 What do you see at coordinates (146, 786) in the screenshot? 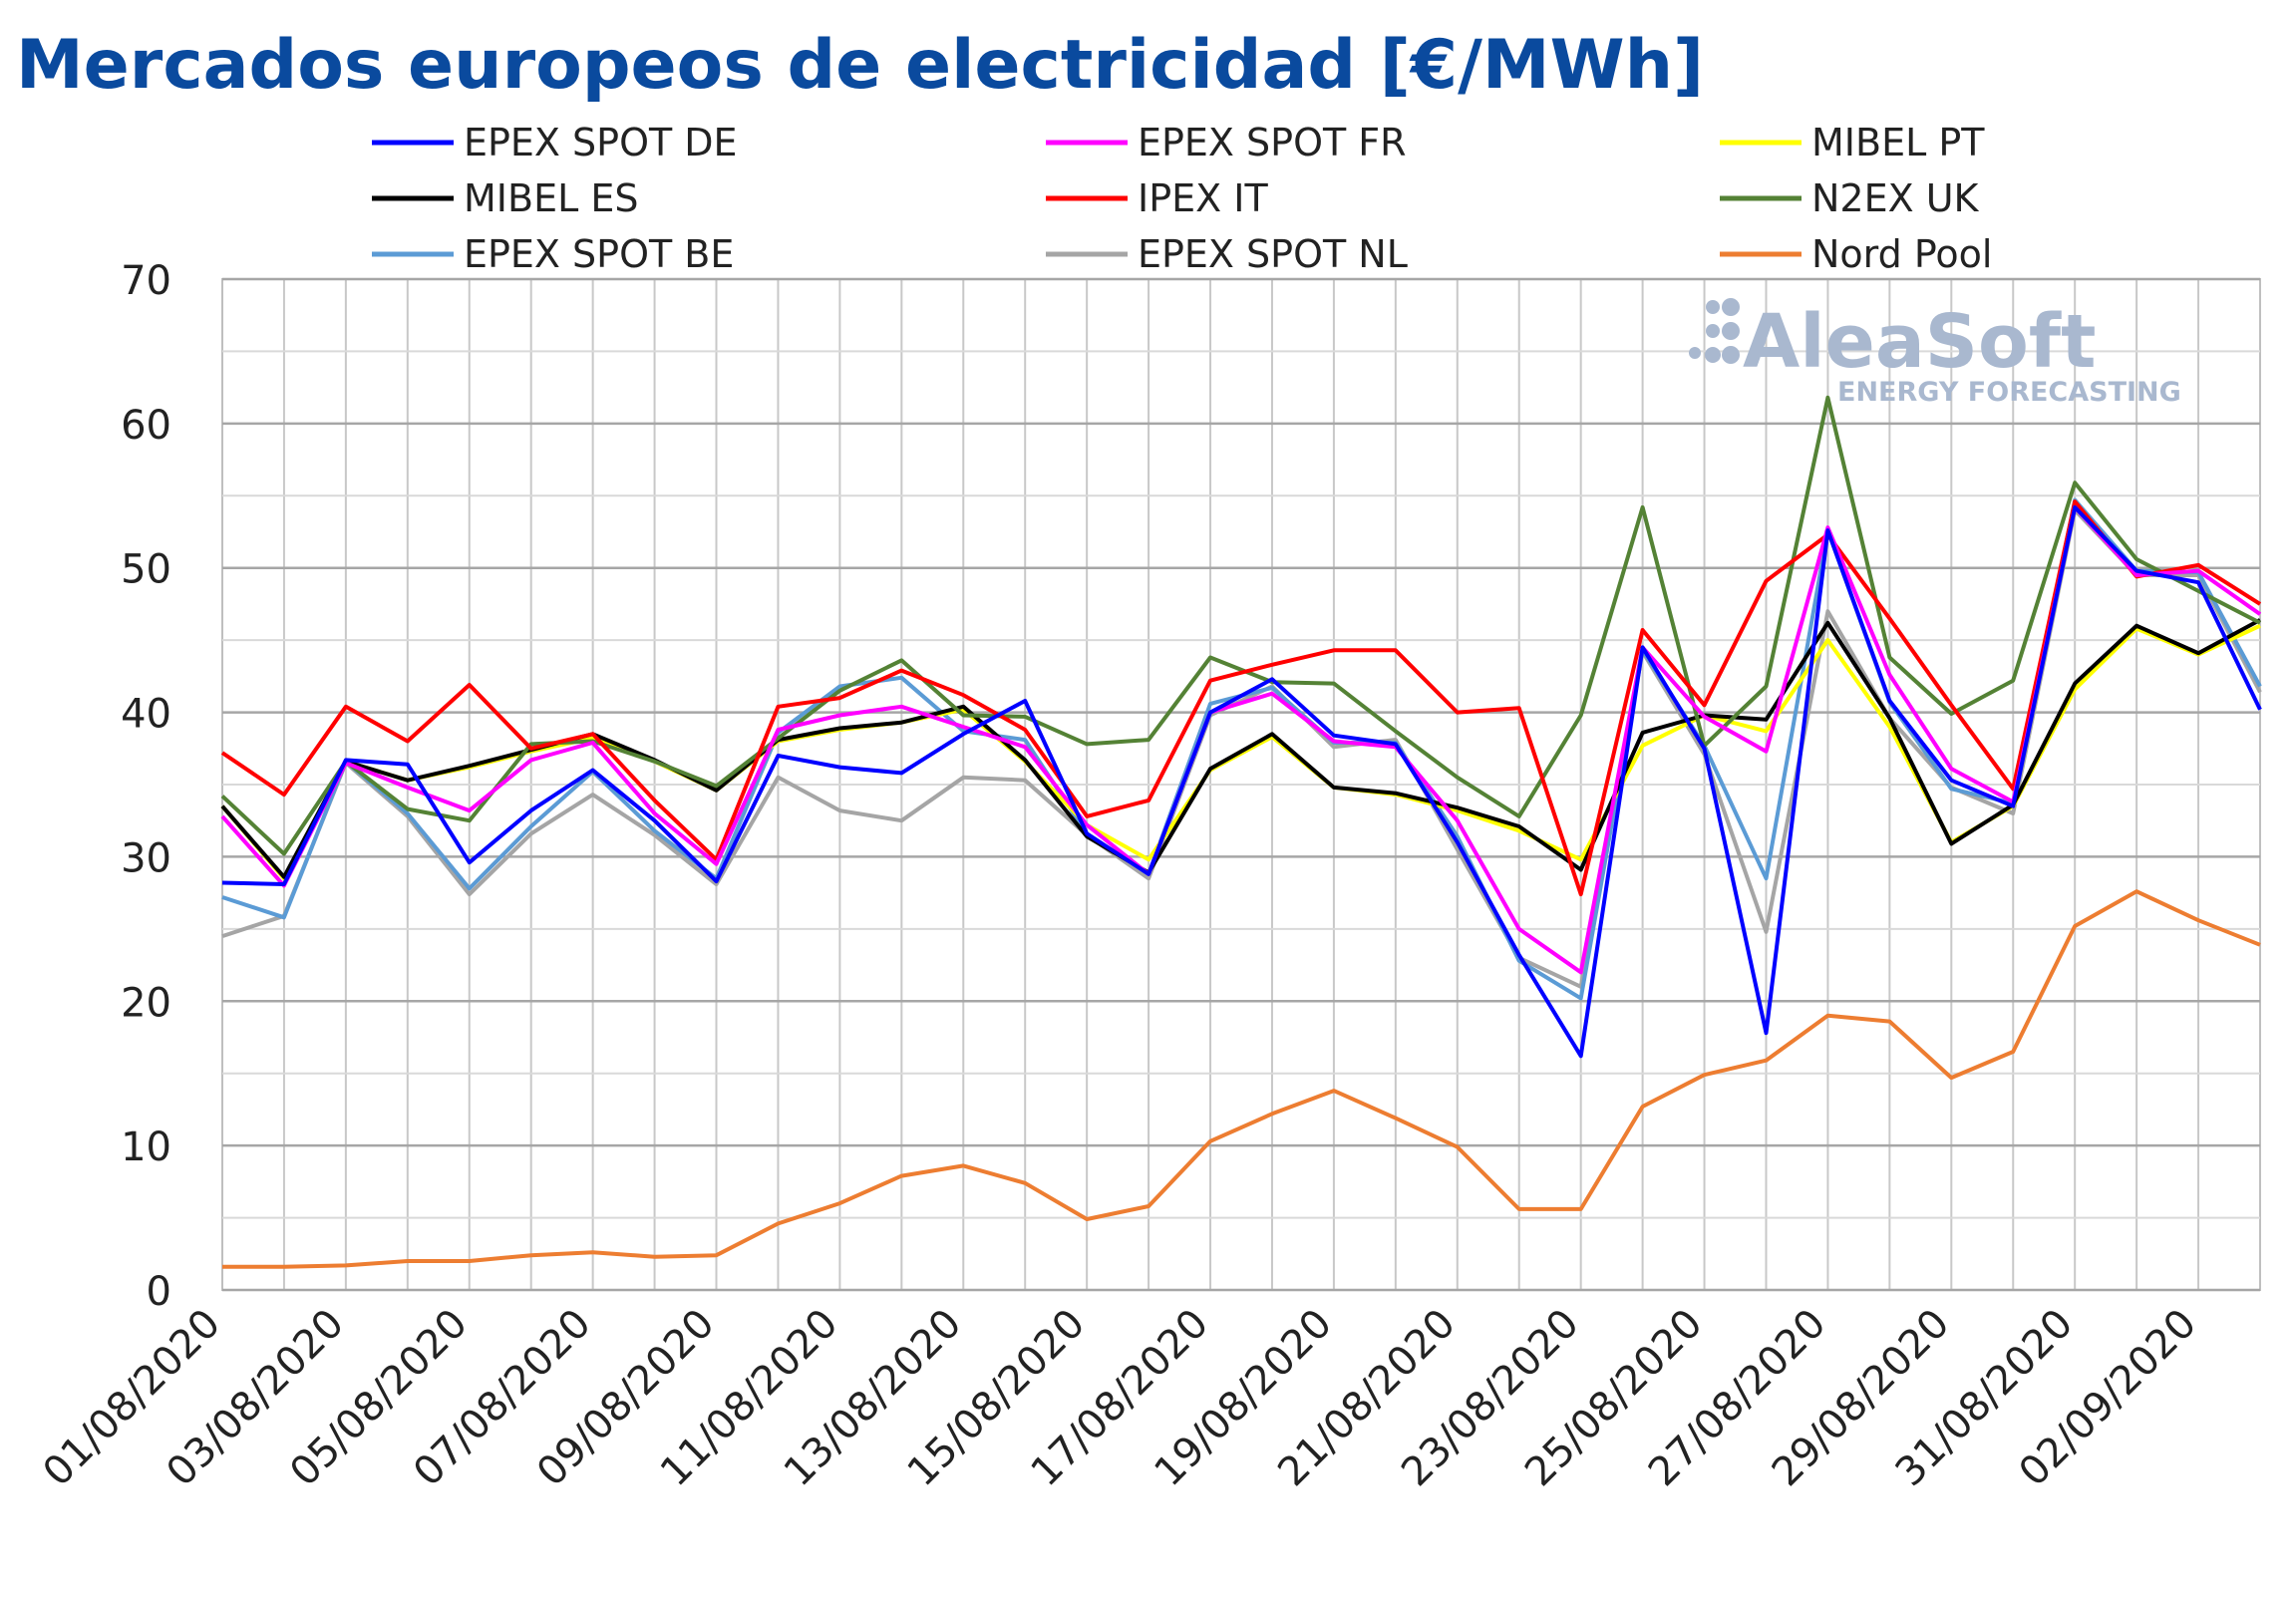
I see `y-axis-ticks: 0 10 20 30 40 50 60 70` at bounding box center [146, 786].